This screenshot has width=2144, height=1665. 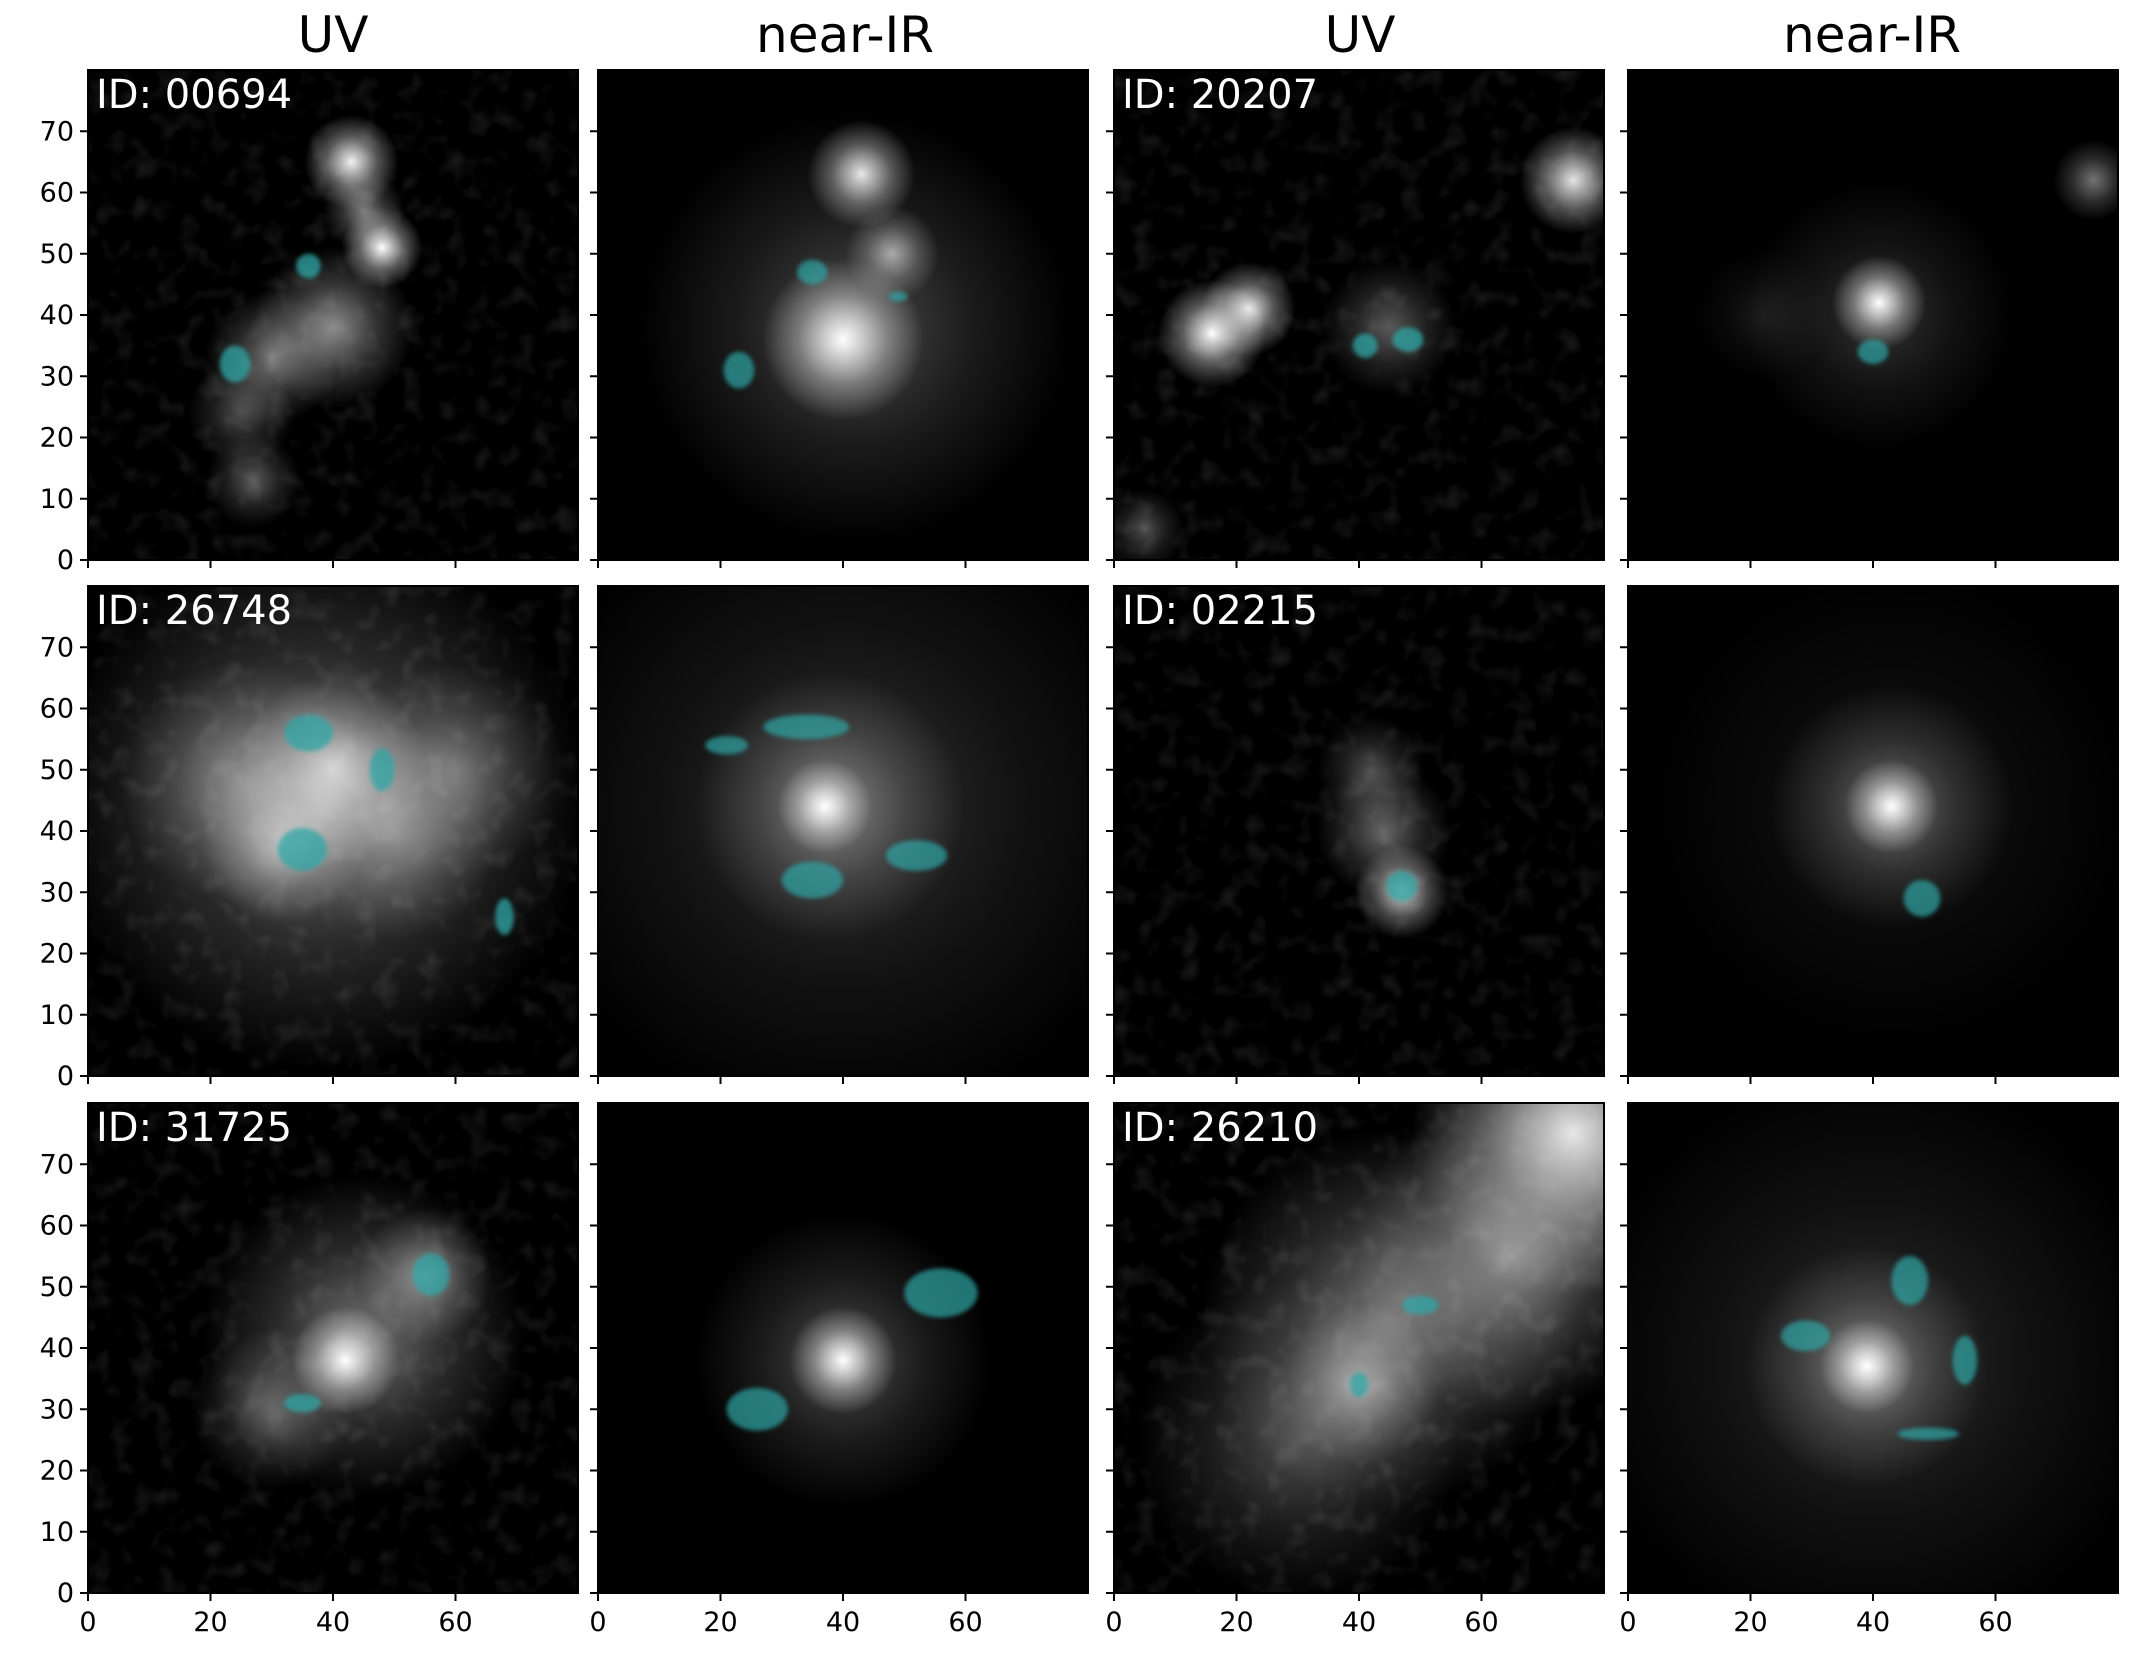 I want to click on uv-panel: ID: 02215, so click(x=1359, y=831).